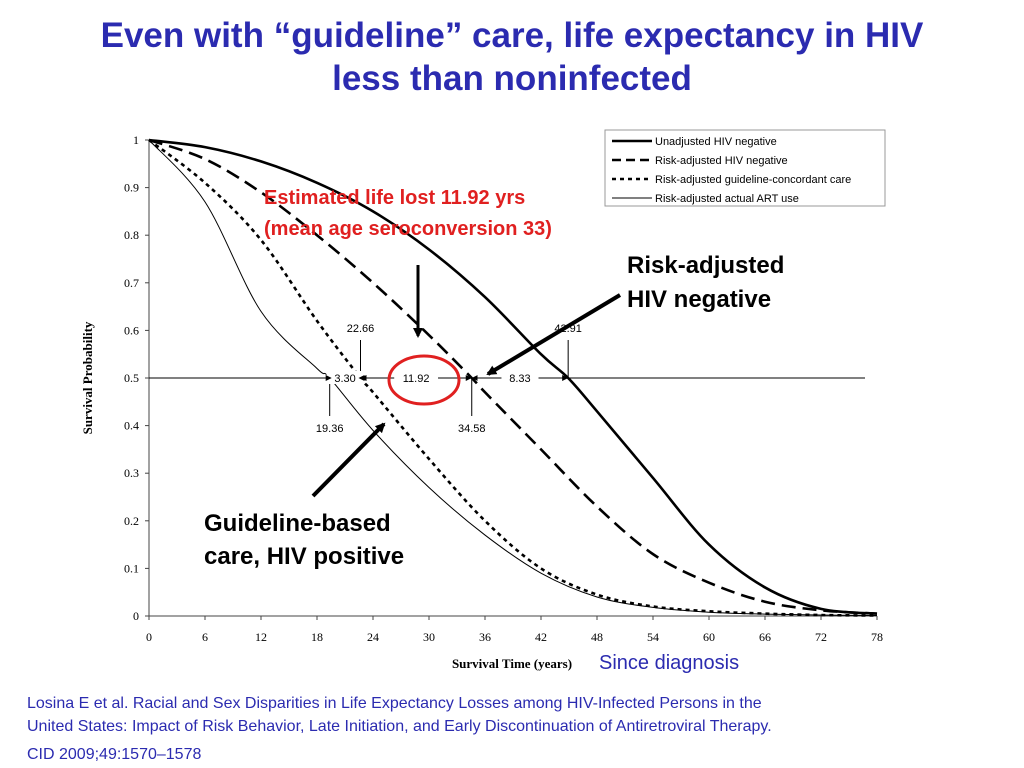  I want to click on guideline-label-line-1: Guideline-based, so click(297, 523).